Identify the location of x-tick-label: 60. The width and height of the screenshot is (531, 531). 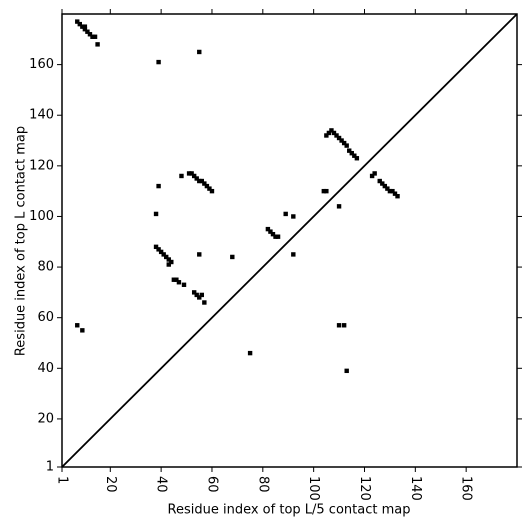
(211, 484).